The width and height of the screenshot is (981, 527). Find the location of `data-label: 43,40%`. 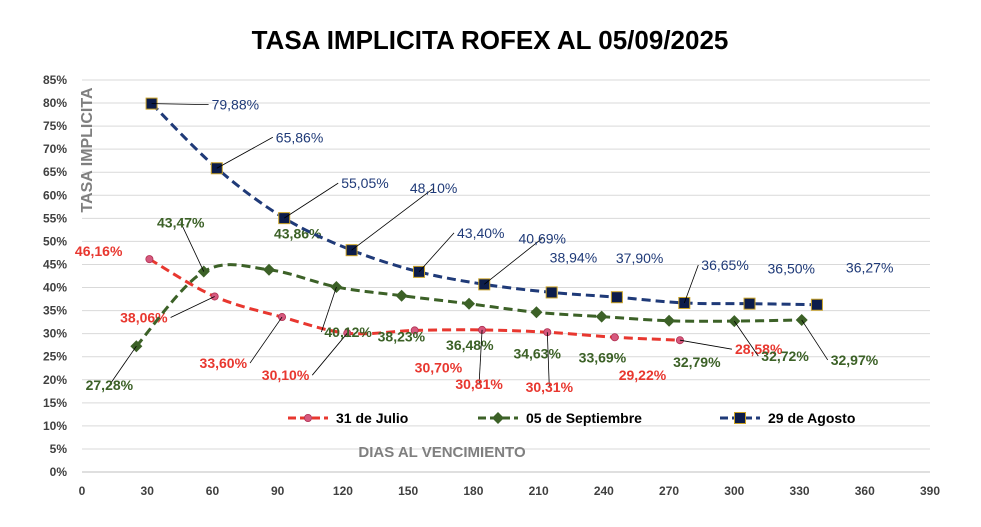

data-label: 43,40% is located at coordinates (480, 233).